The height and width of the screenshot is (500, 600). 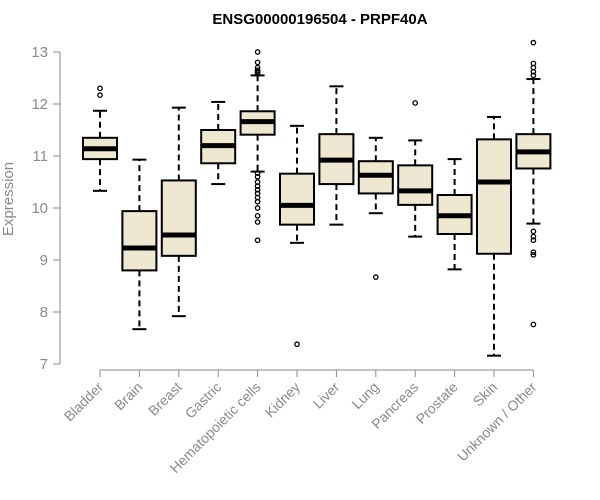 What do you see at coordinates (326, 395) in the screenshot?
I see `x-tick-label: Liver` at bounding box center [326, 395].